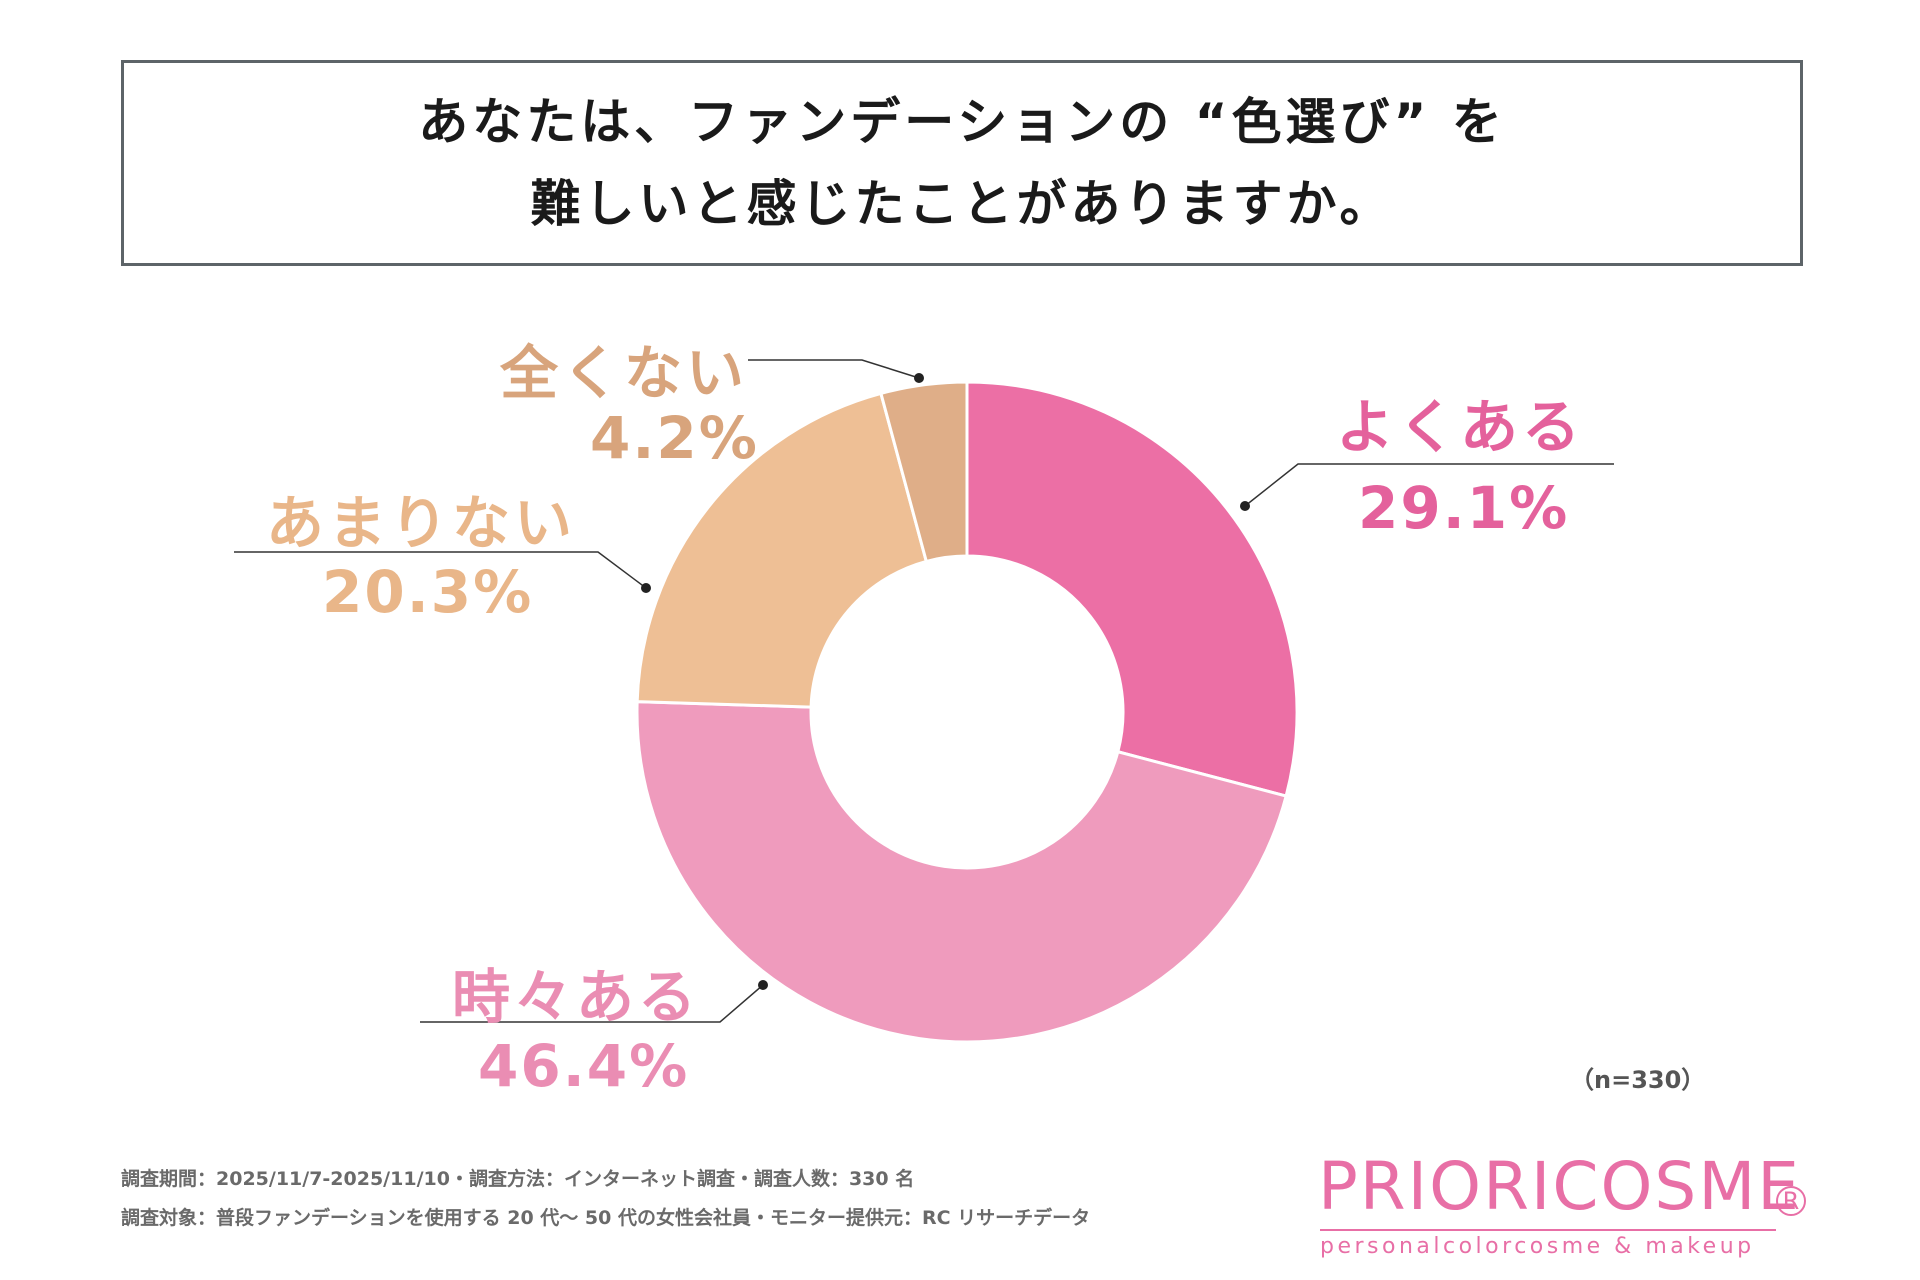 The width and height of the screenshot is (1920, 1280). I want to click on label-value-1: 46.4%, so click(584, 1066).